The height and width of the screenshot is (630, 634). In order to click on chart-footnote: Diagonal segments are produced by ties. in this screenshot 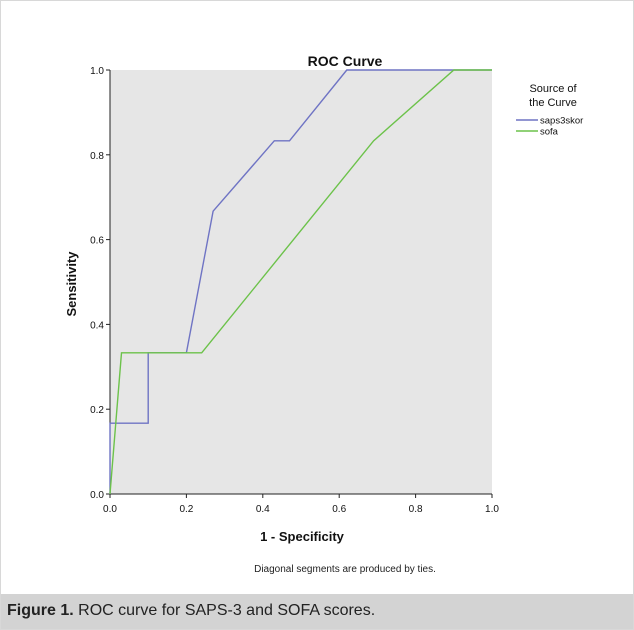, I will do `click(345, 569)`.